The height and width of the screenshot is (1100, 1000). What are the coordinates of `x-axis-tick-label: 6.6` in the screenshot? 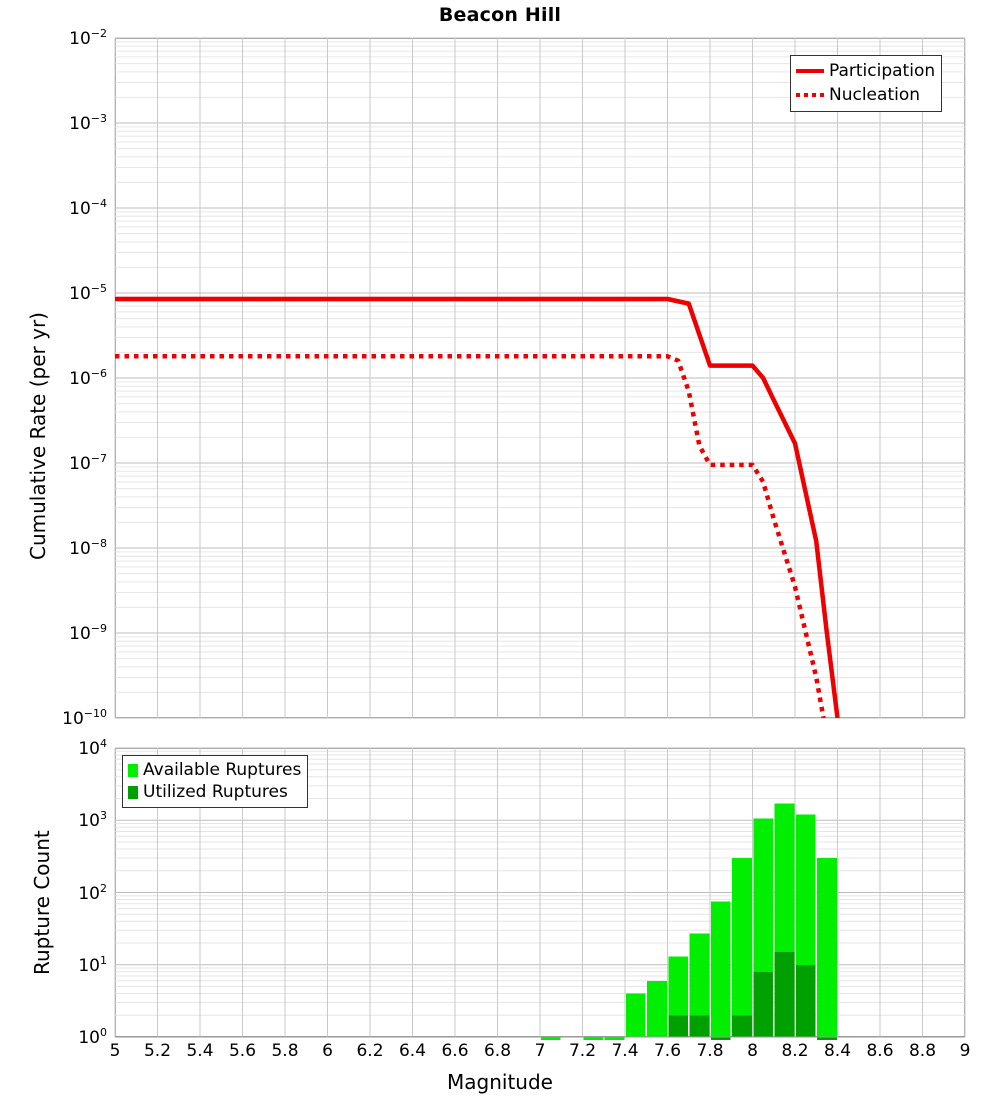 It's located at (455, 1051).